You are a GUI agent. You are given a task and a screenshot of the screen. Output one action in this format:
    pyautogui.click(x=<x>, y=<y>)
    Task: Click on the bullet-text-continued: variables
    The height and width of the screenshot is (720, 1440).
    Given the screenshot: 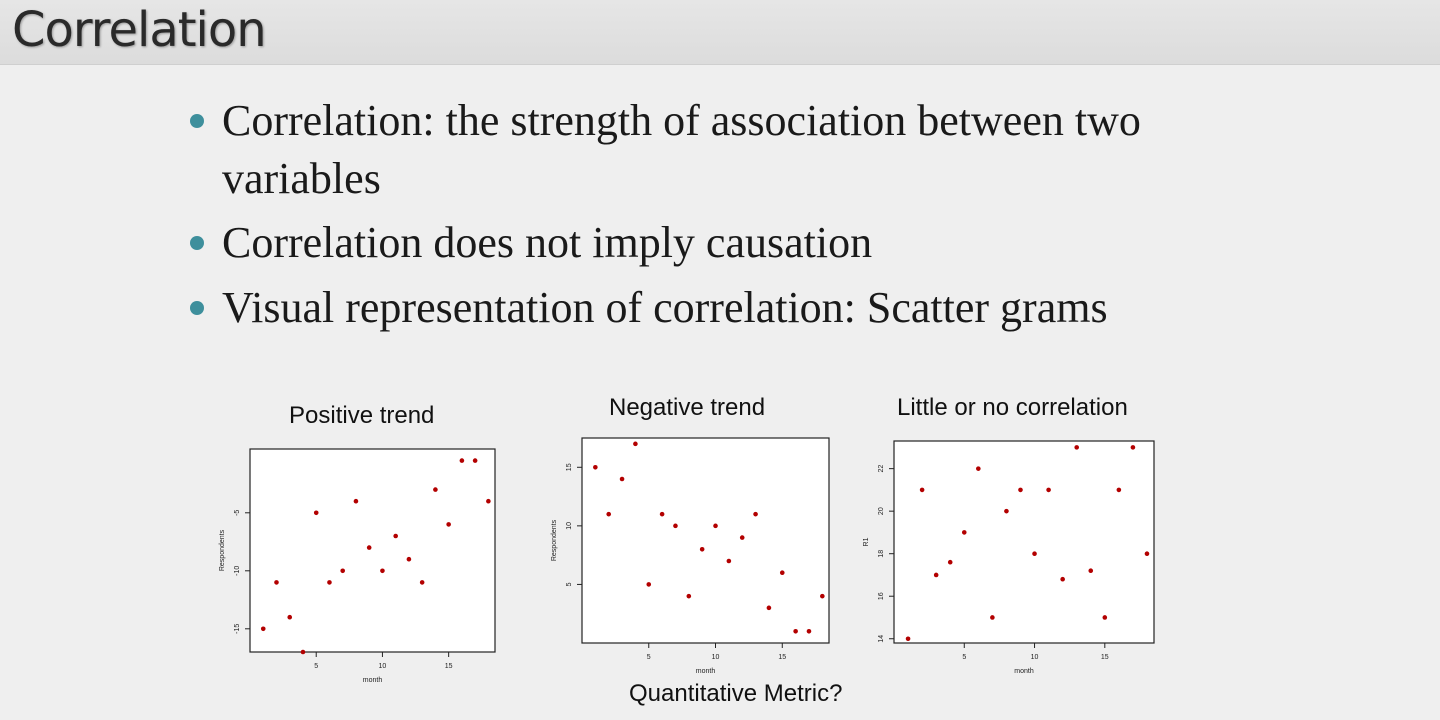 What is the action you would take?
    pyautogui.click(x=301, y=178)
    